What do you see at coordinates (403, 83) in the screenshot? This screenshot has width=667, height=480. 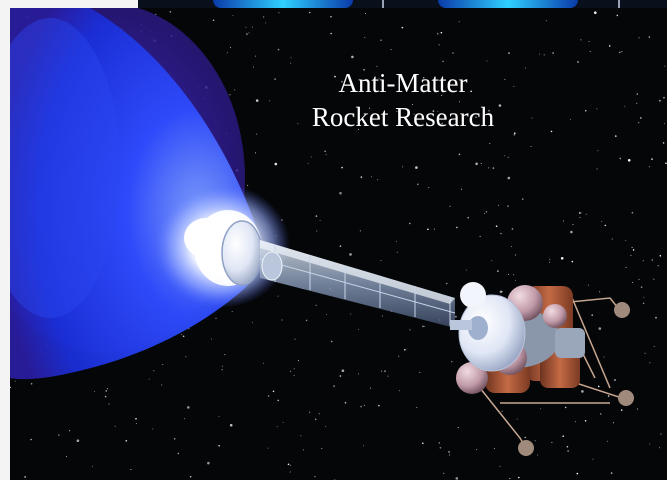 I see `caption-line-1: Anti-Matter` at bounding box center [403, 83].